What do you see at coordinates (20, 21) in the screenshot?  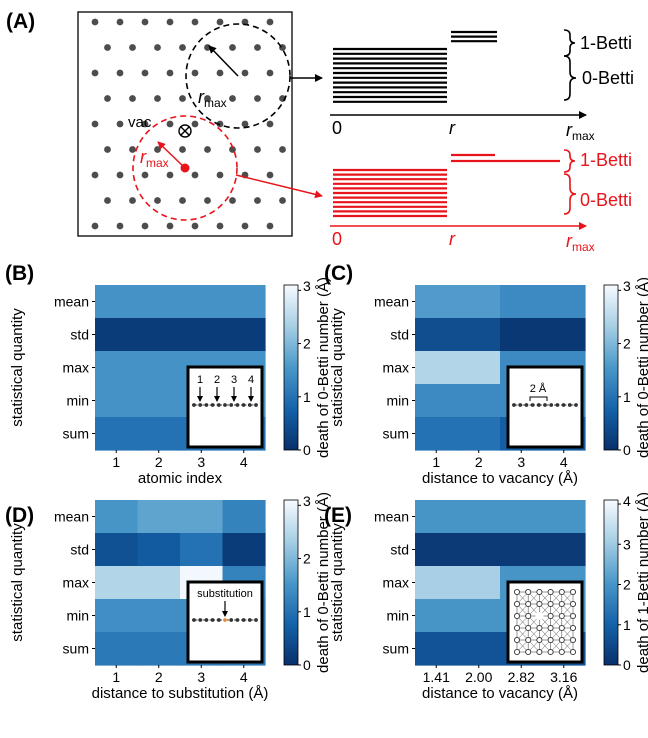 I see `panel-a-label: (A)` at bounding box center [20, 21].